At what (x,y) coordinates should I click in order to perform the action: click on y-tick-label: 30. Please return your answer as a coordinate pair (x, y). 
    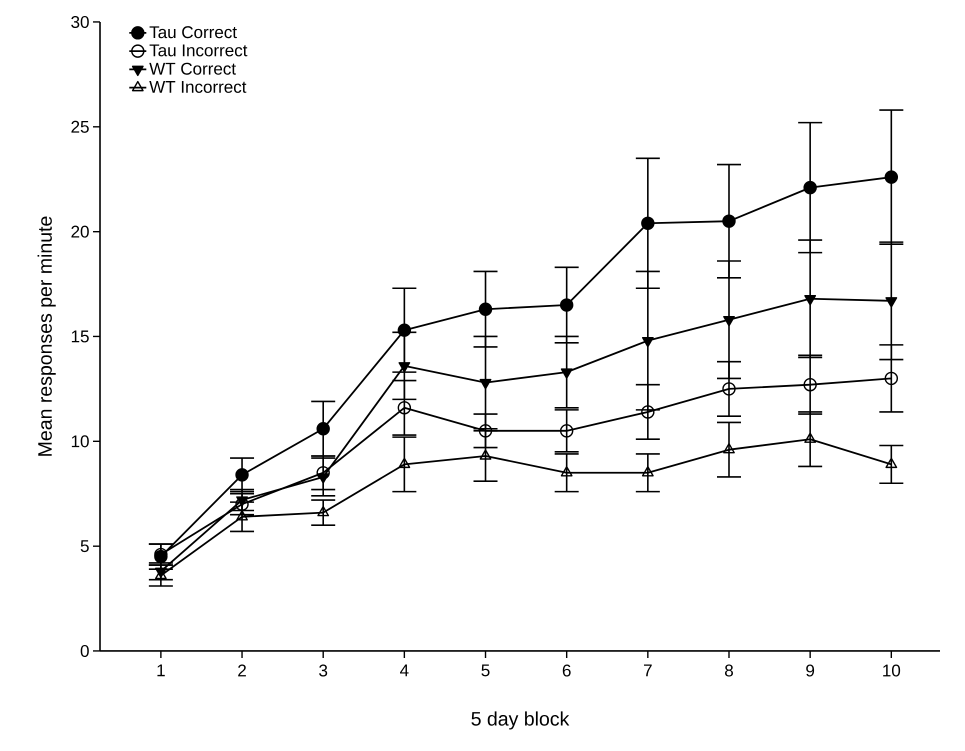
    Looking at the image, I should click on (80, 22).